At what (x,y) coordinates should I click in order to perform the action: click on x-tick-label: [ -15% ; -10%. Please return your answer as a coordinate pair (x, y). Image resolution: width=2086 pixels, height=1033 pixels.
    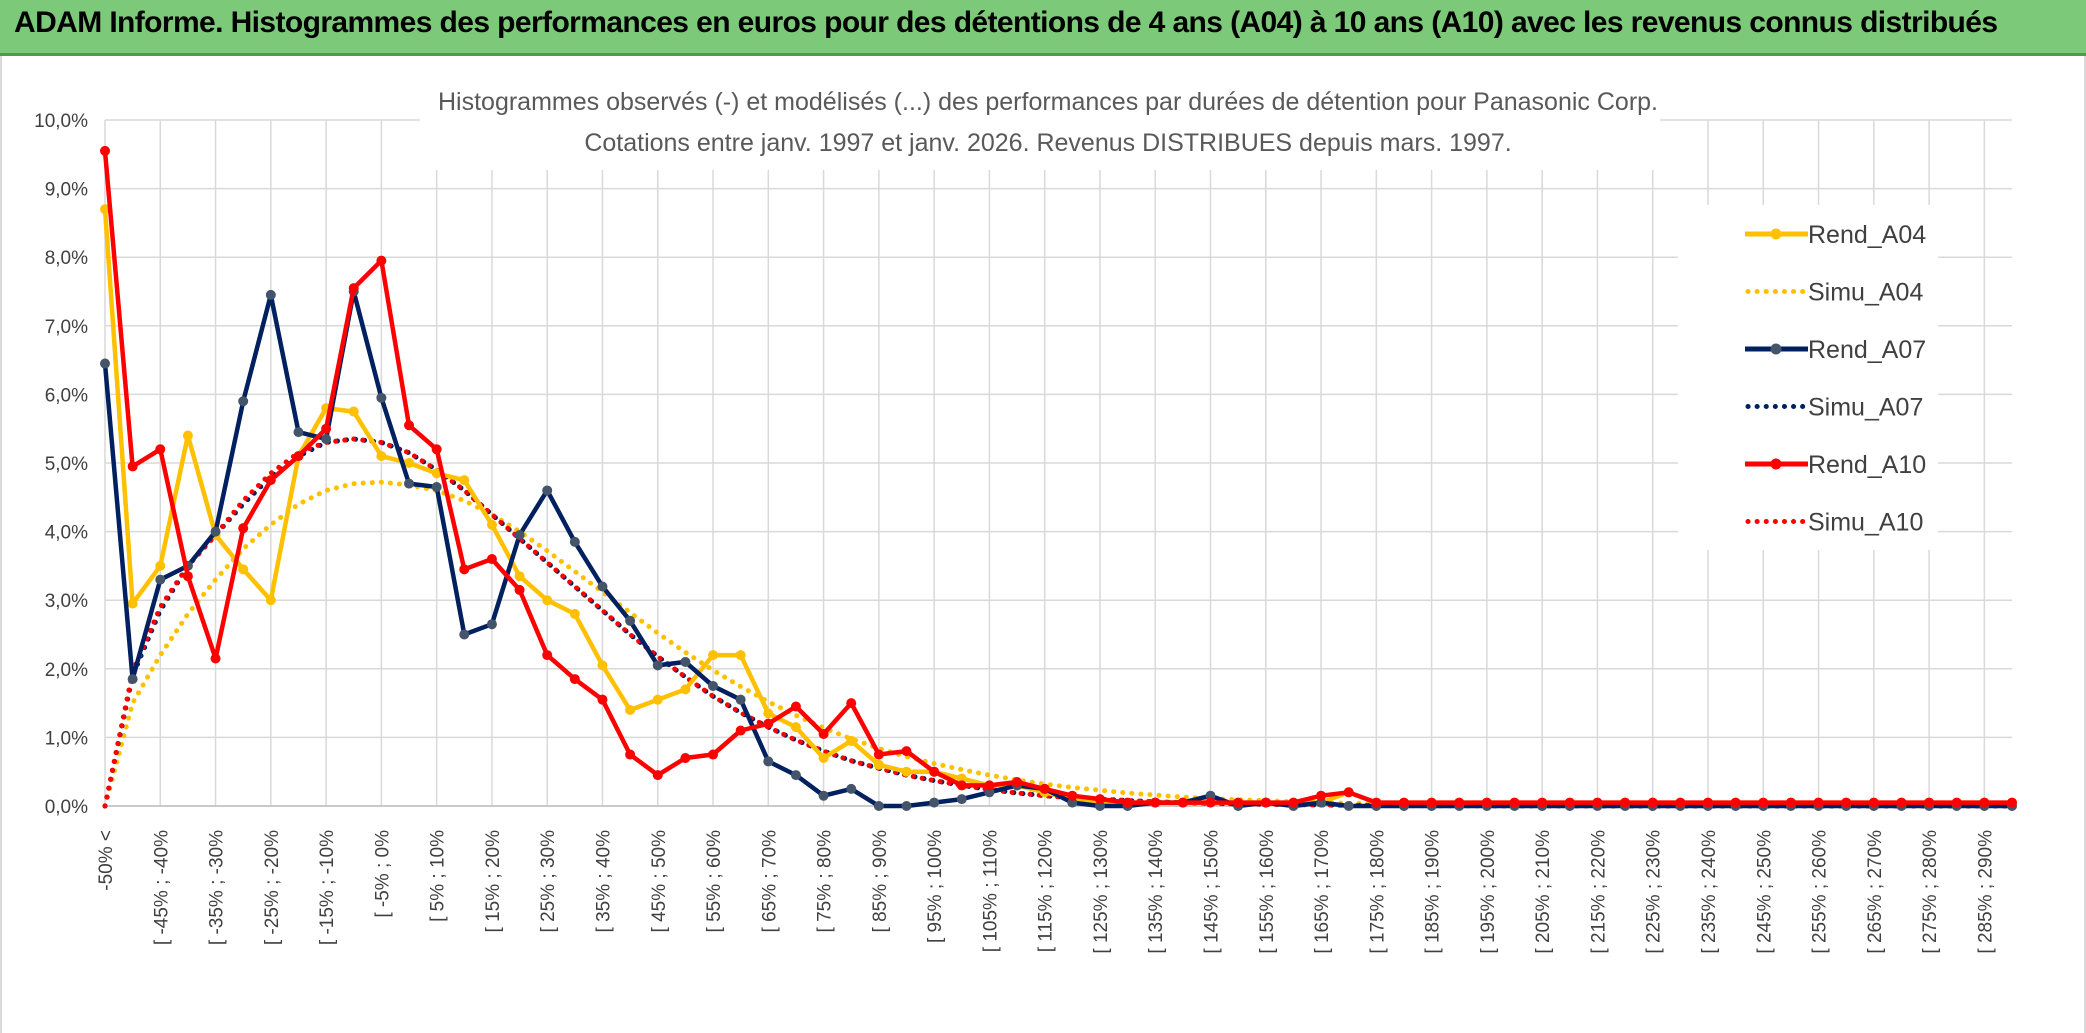
    Looking at the image, I should click on (327, 887).